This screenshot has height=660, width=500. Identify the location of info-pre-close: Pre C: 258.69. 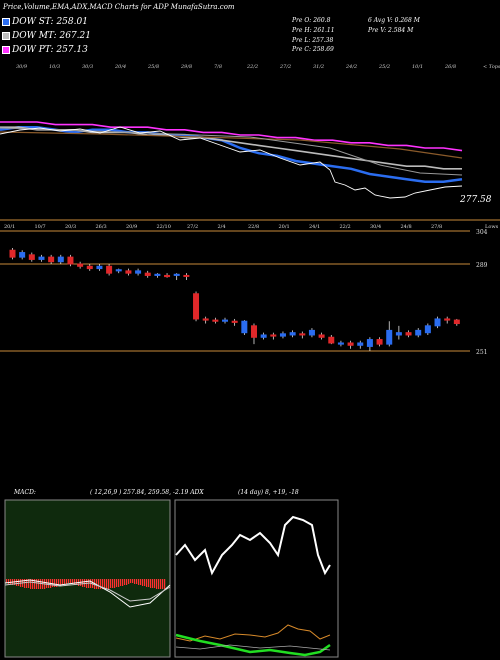
(313, 49).